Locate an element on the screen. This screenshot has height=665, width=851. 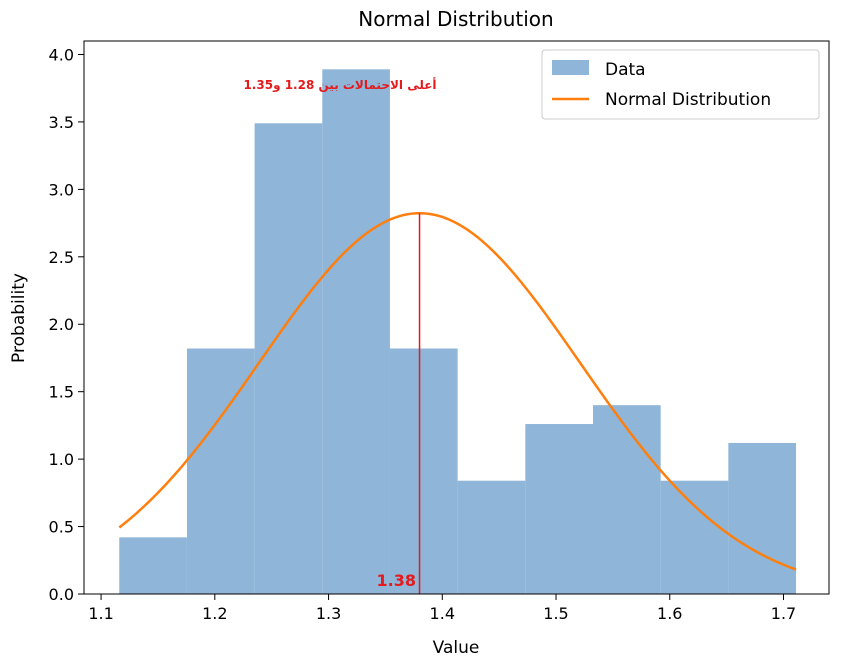
y-tick-label: 1.0 is located at coordinates (61, 459).